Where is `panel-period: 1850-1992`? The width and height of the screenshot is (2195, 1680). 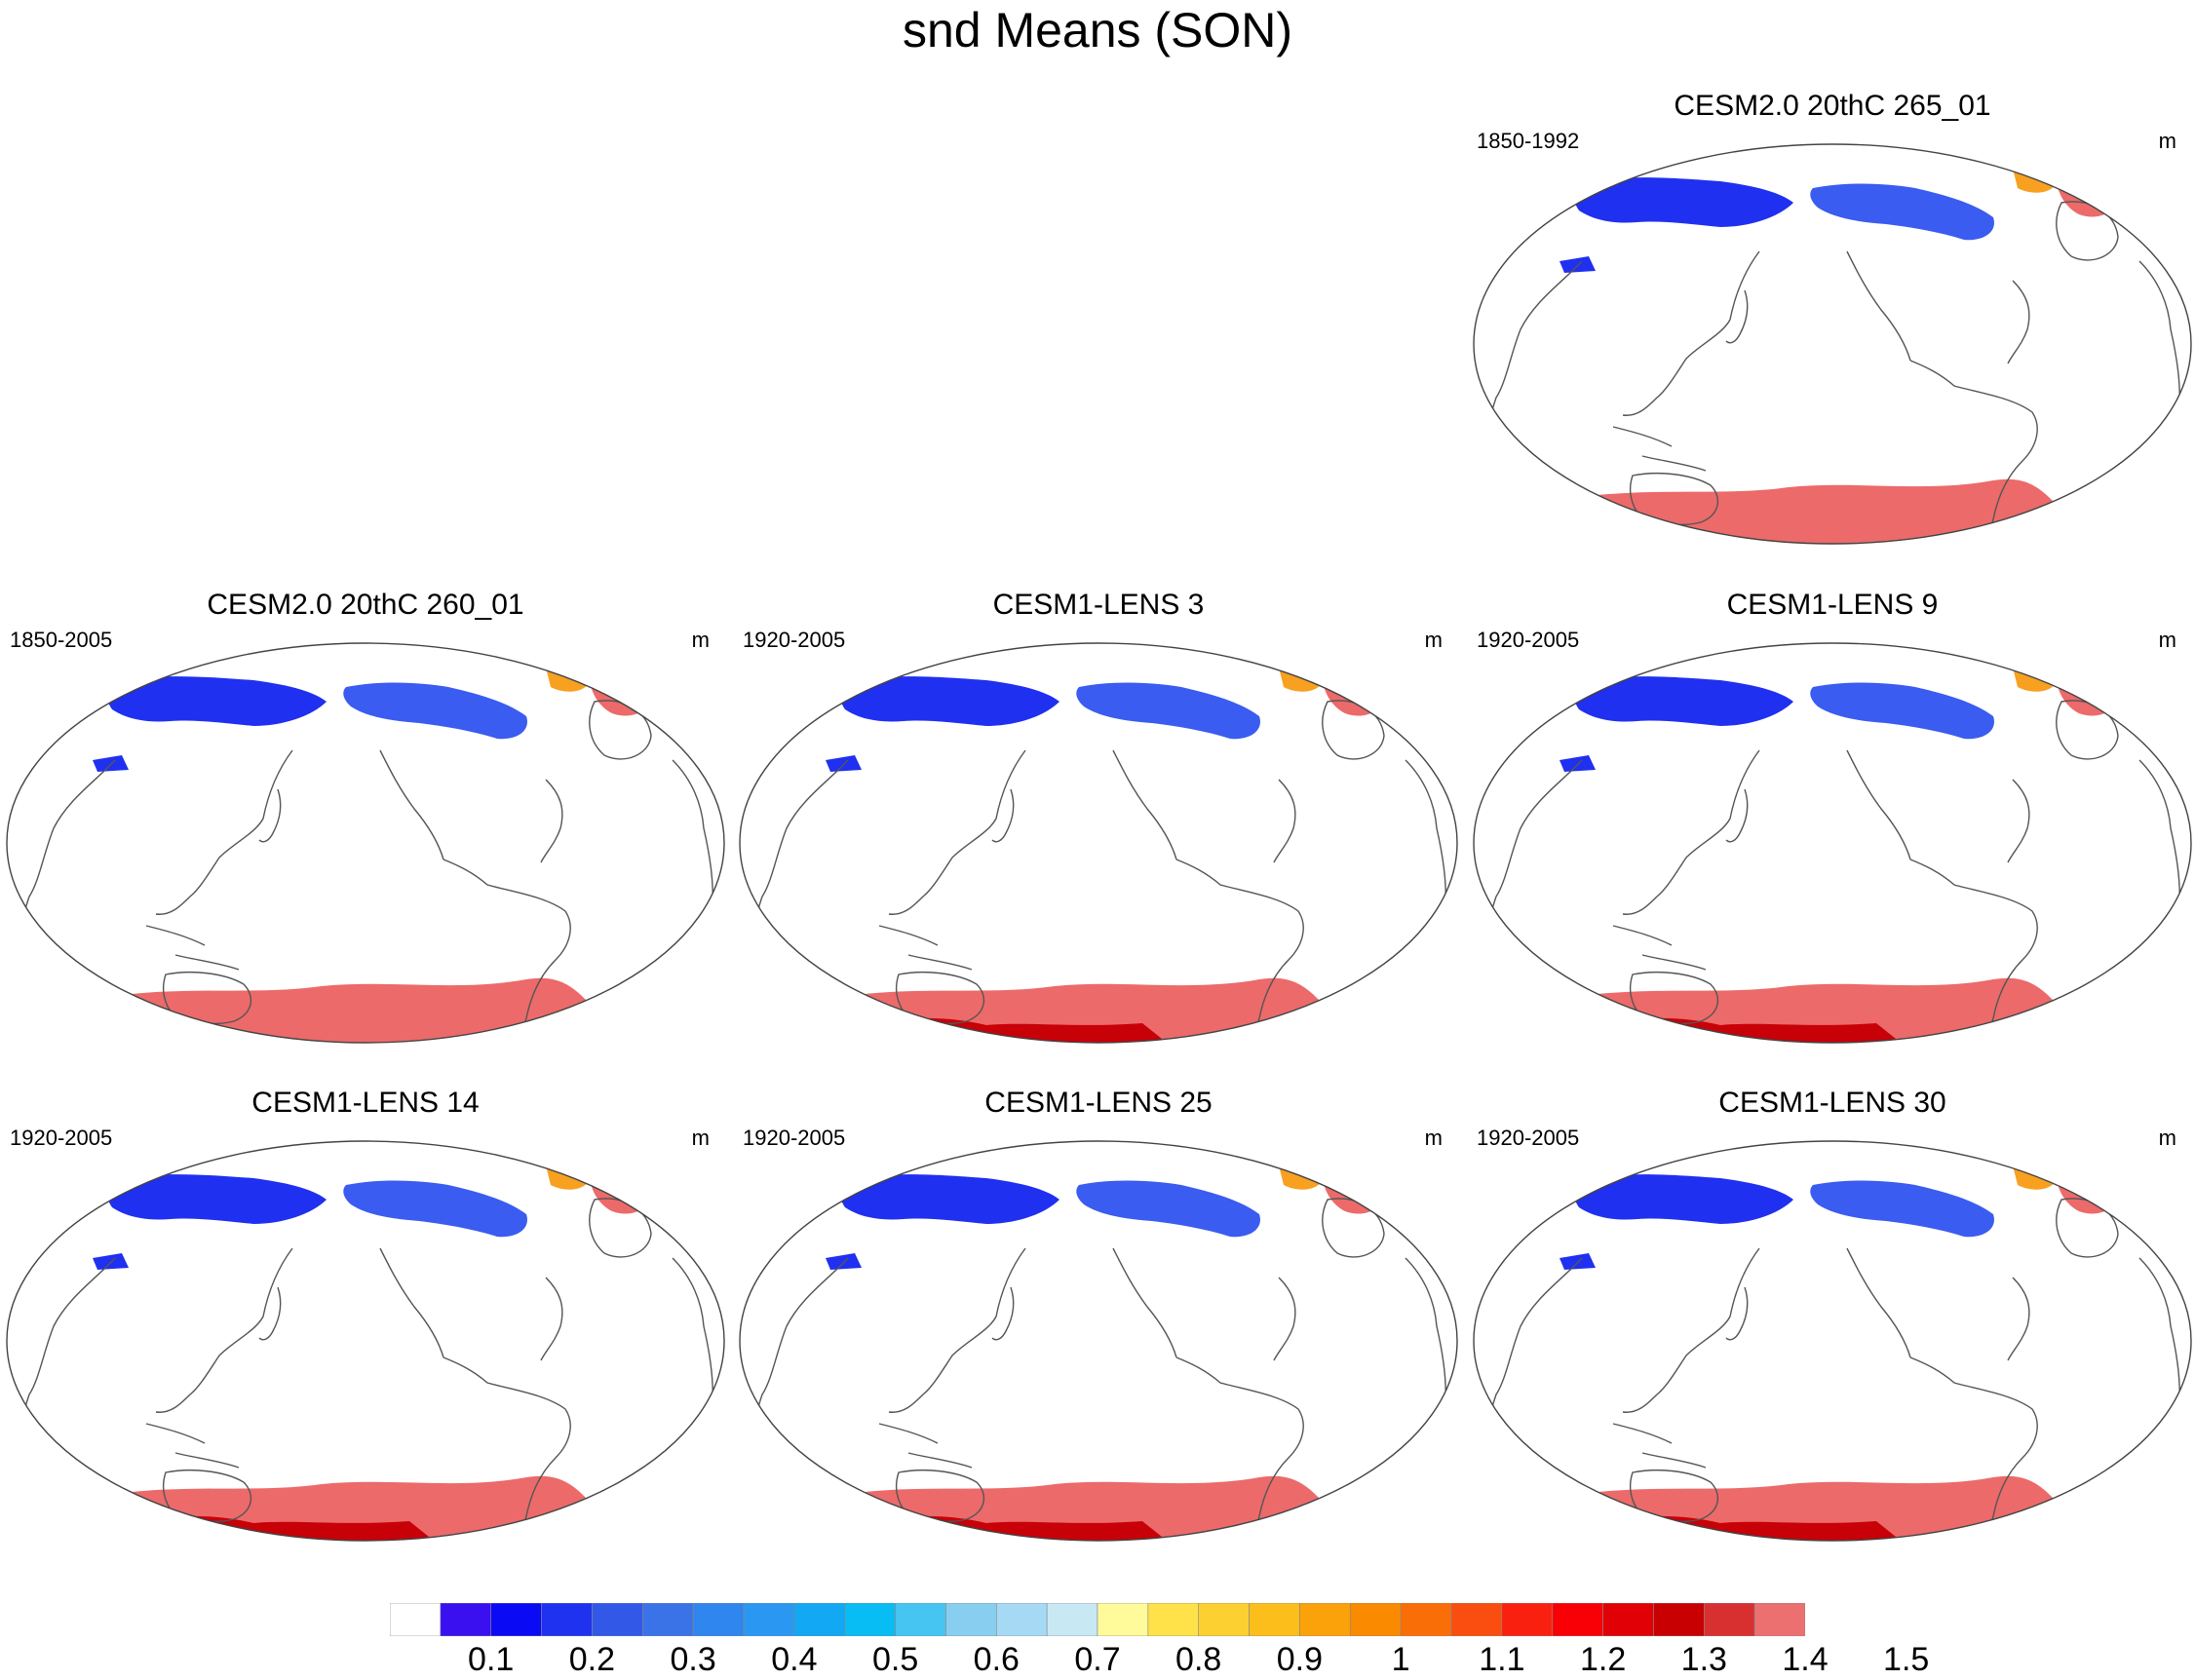 panel-period: 1850-1992 is located at coordinates (1528, 141).